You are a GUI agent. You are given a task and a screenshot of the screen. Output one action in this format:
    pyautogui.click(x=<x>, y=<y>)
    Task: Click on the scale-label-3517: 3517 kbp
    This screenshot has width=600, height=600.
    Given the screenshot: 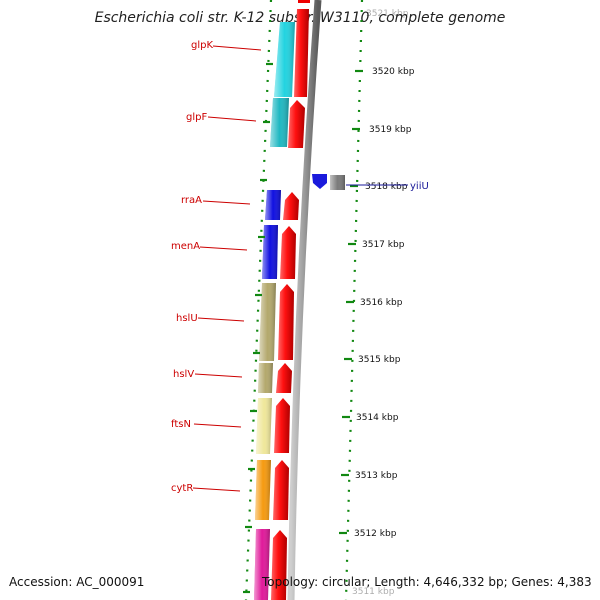 What is the action you would take?
    pyautogui.click(x=383, y=245)
    